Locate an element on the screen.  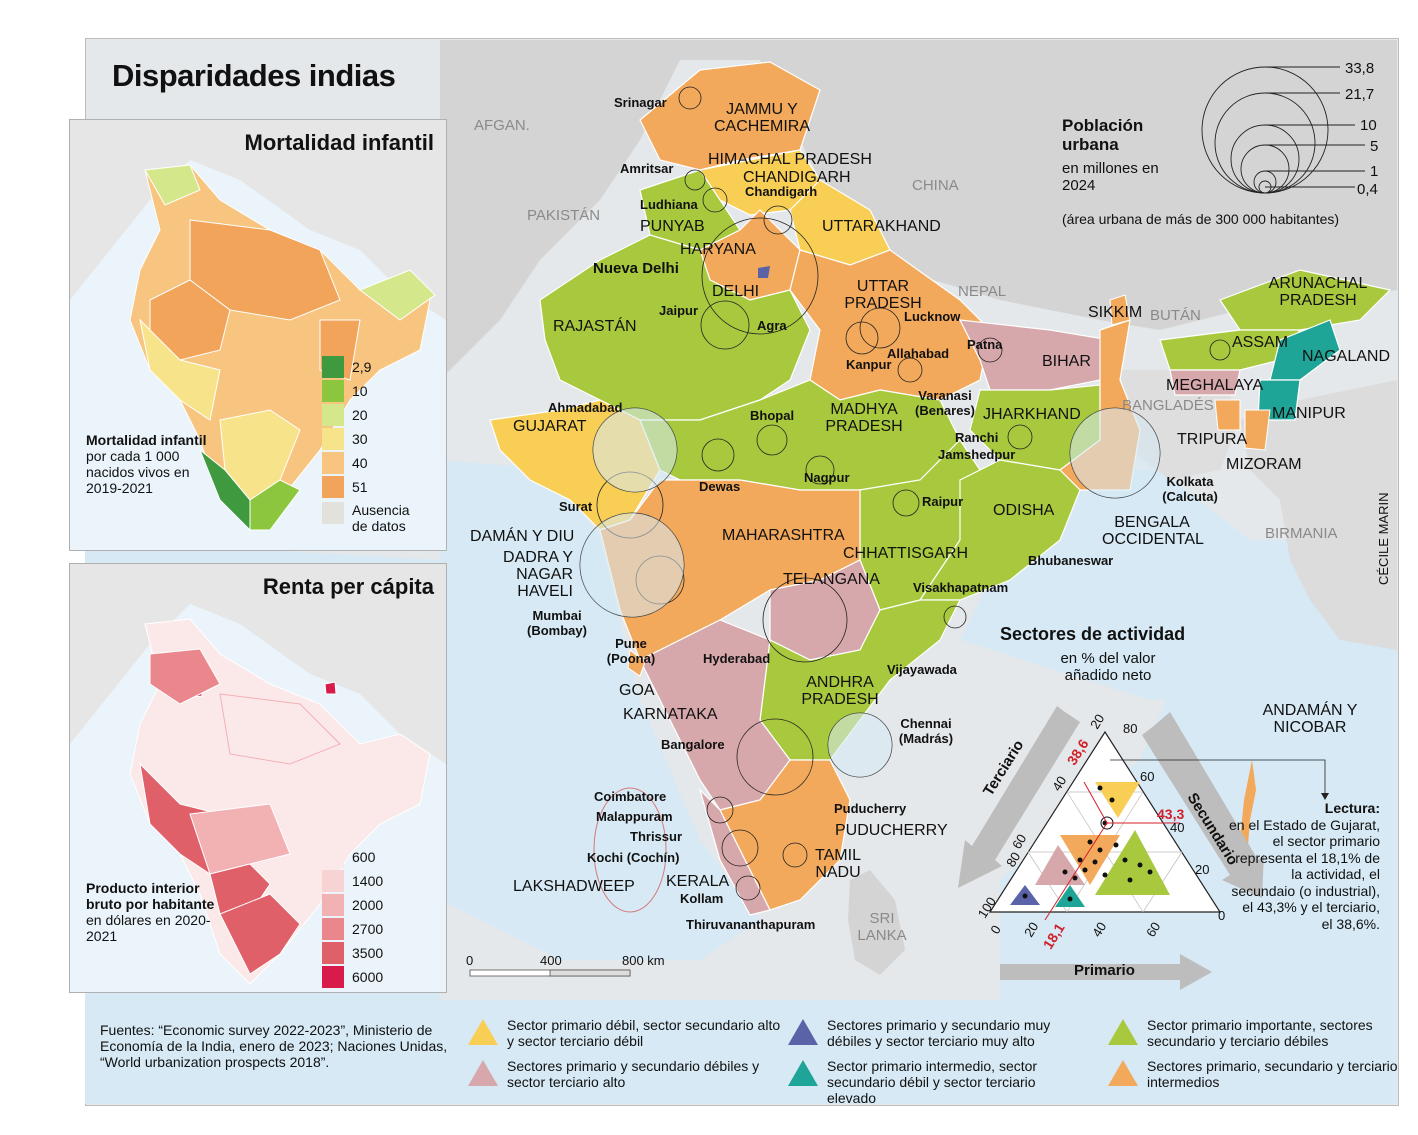
ternary-subtitle: en % del valor añadido neto is located at coordinates (1108, 667).